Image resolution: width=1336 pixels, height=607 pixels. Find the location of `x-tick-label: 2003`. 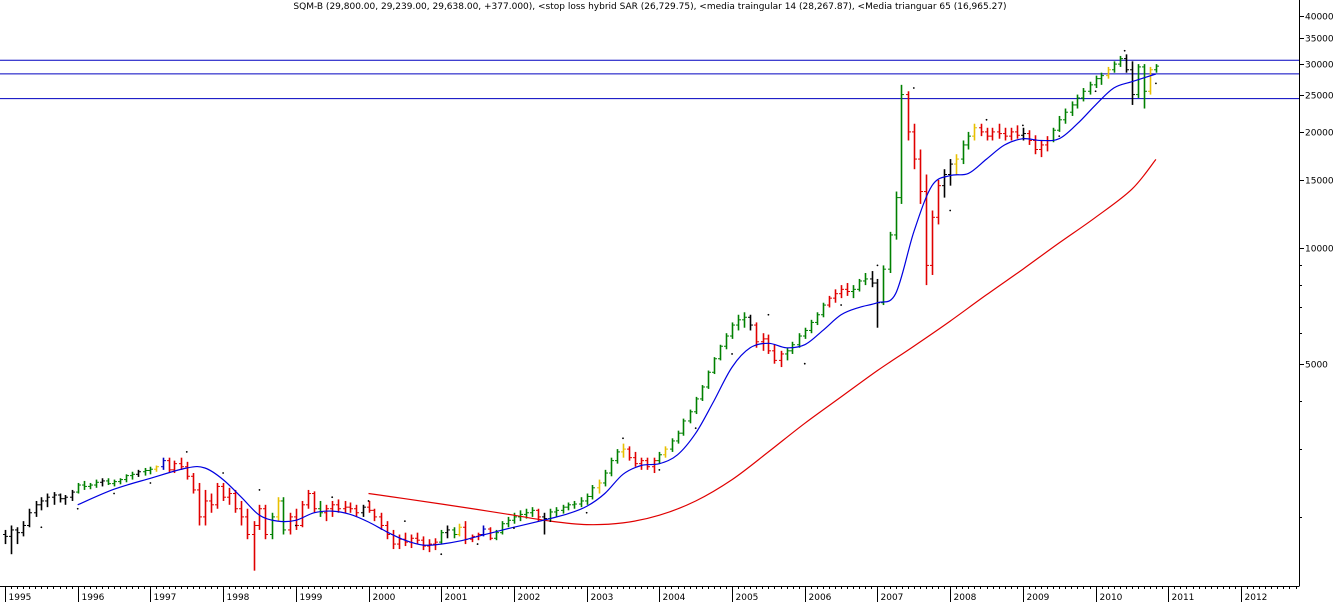

x-tick-label: 2003 is located at coordinates (602, 597).